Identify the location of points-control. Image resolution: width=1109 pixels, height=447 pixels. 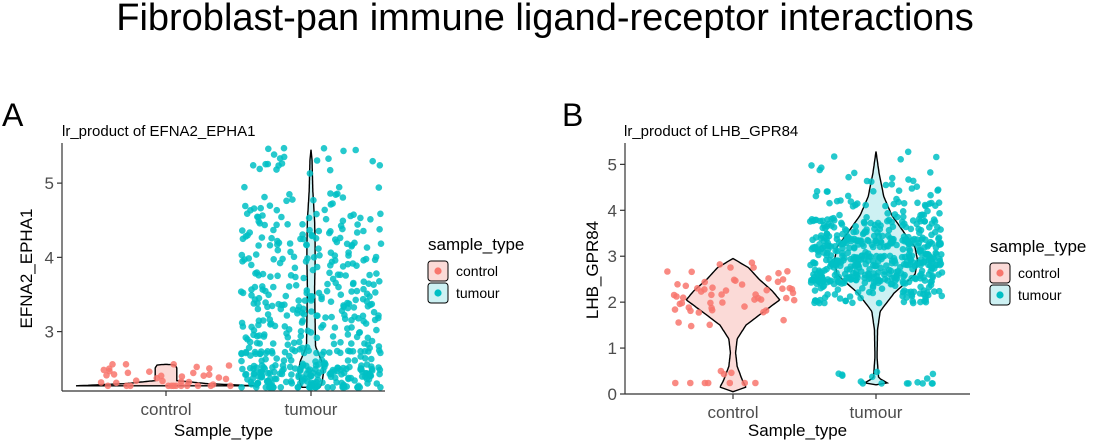
(731, 323).